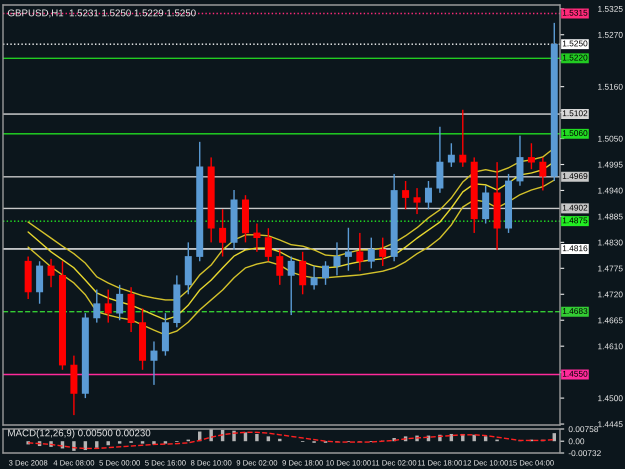 The height and width of the screenshot is (469, 625). Describe the element at coordinates (610, 217) in the screenshot. I see `y-tick-label: 1.4885` at that location.